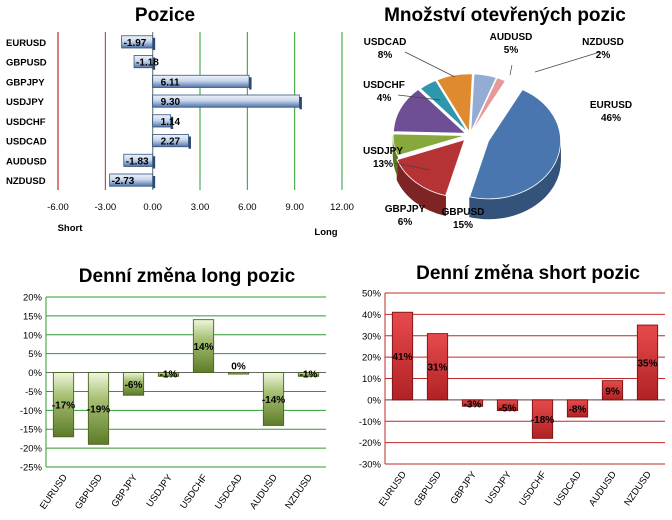  I want to click on data-label: -6%, so click(134, 385).